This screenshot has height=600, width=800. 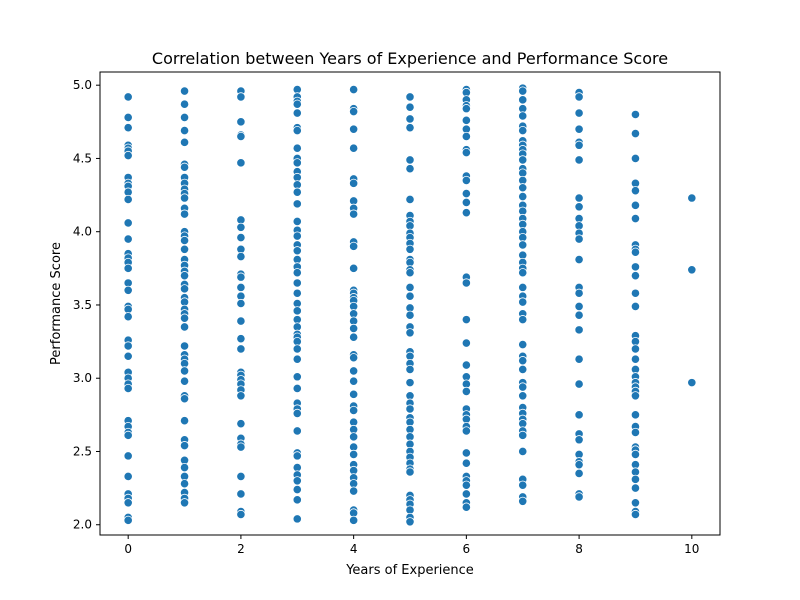 I want to click on x-tick-label: 0, so click(x=128, y=549).